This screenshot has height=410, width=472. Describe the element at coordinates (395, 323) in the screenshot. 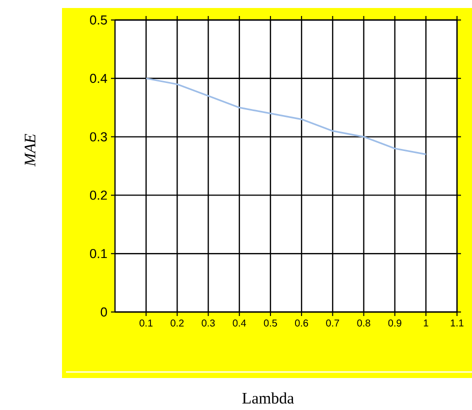

I see `x-tick-label: 0.9` at that location.